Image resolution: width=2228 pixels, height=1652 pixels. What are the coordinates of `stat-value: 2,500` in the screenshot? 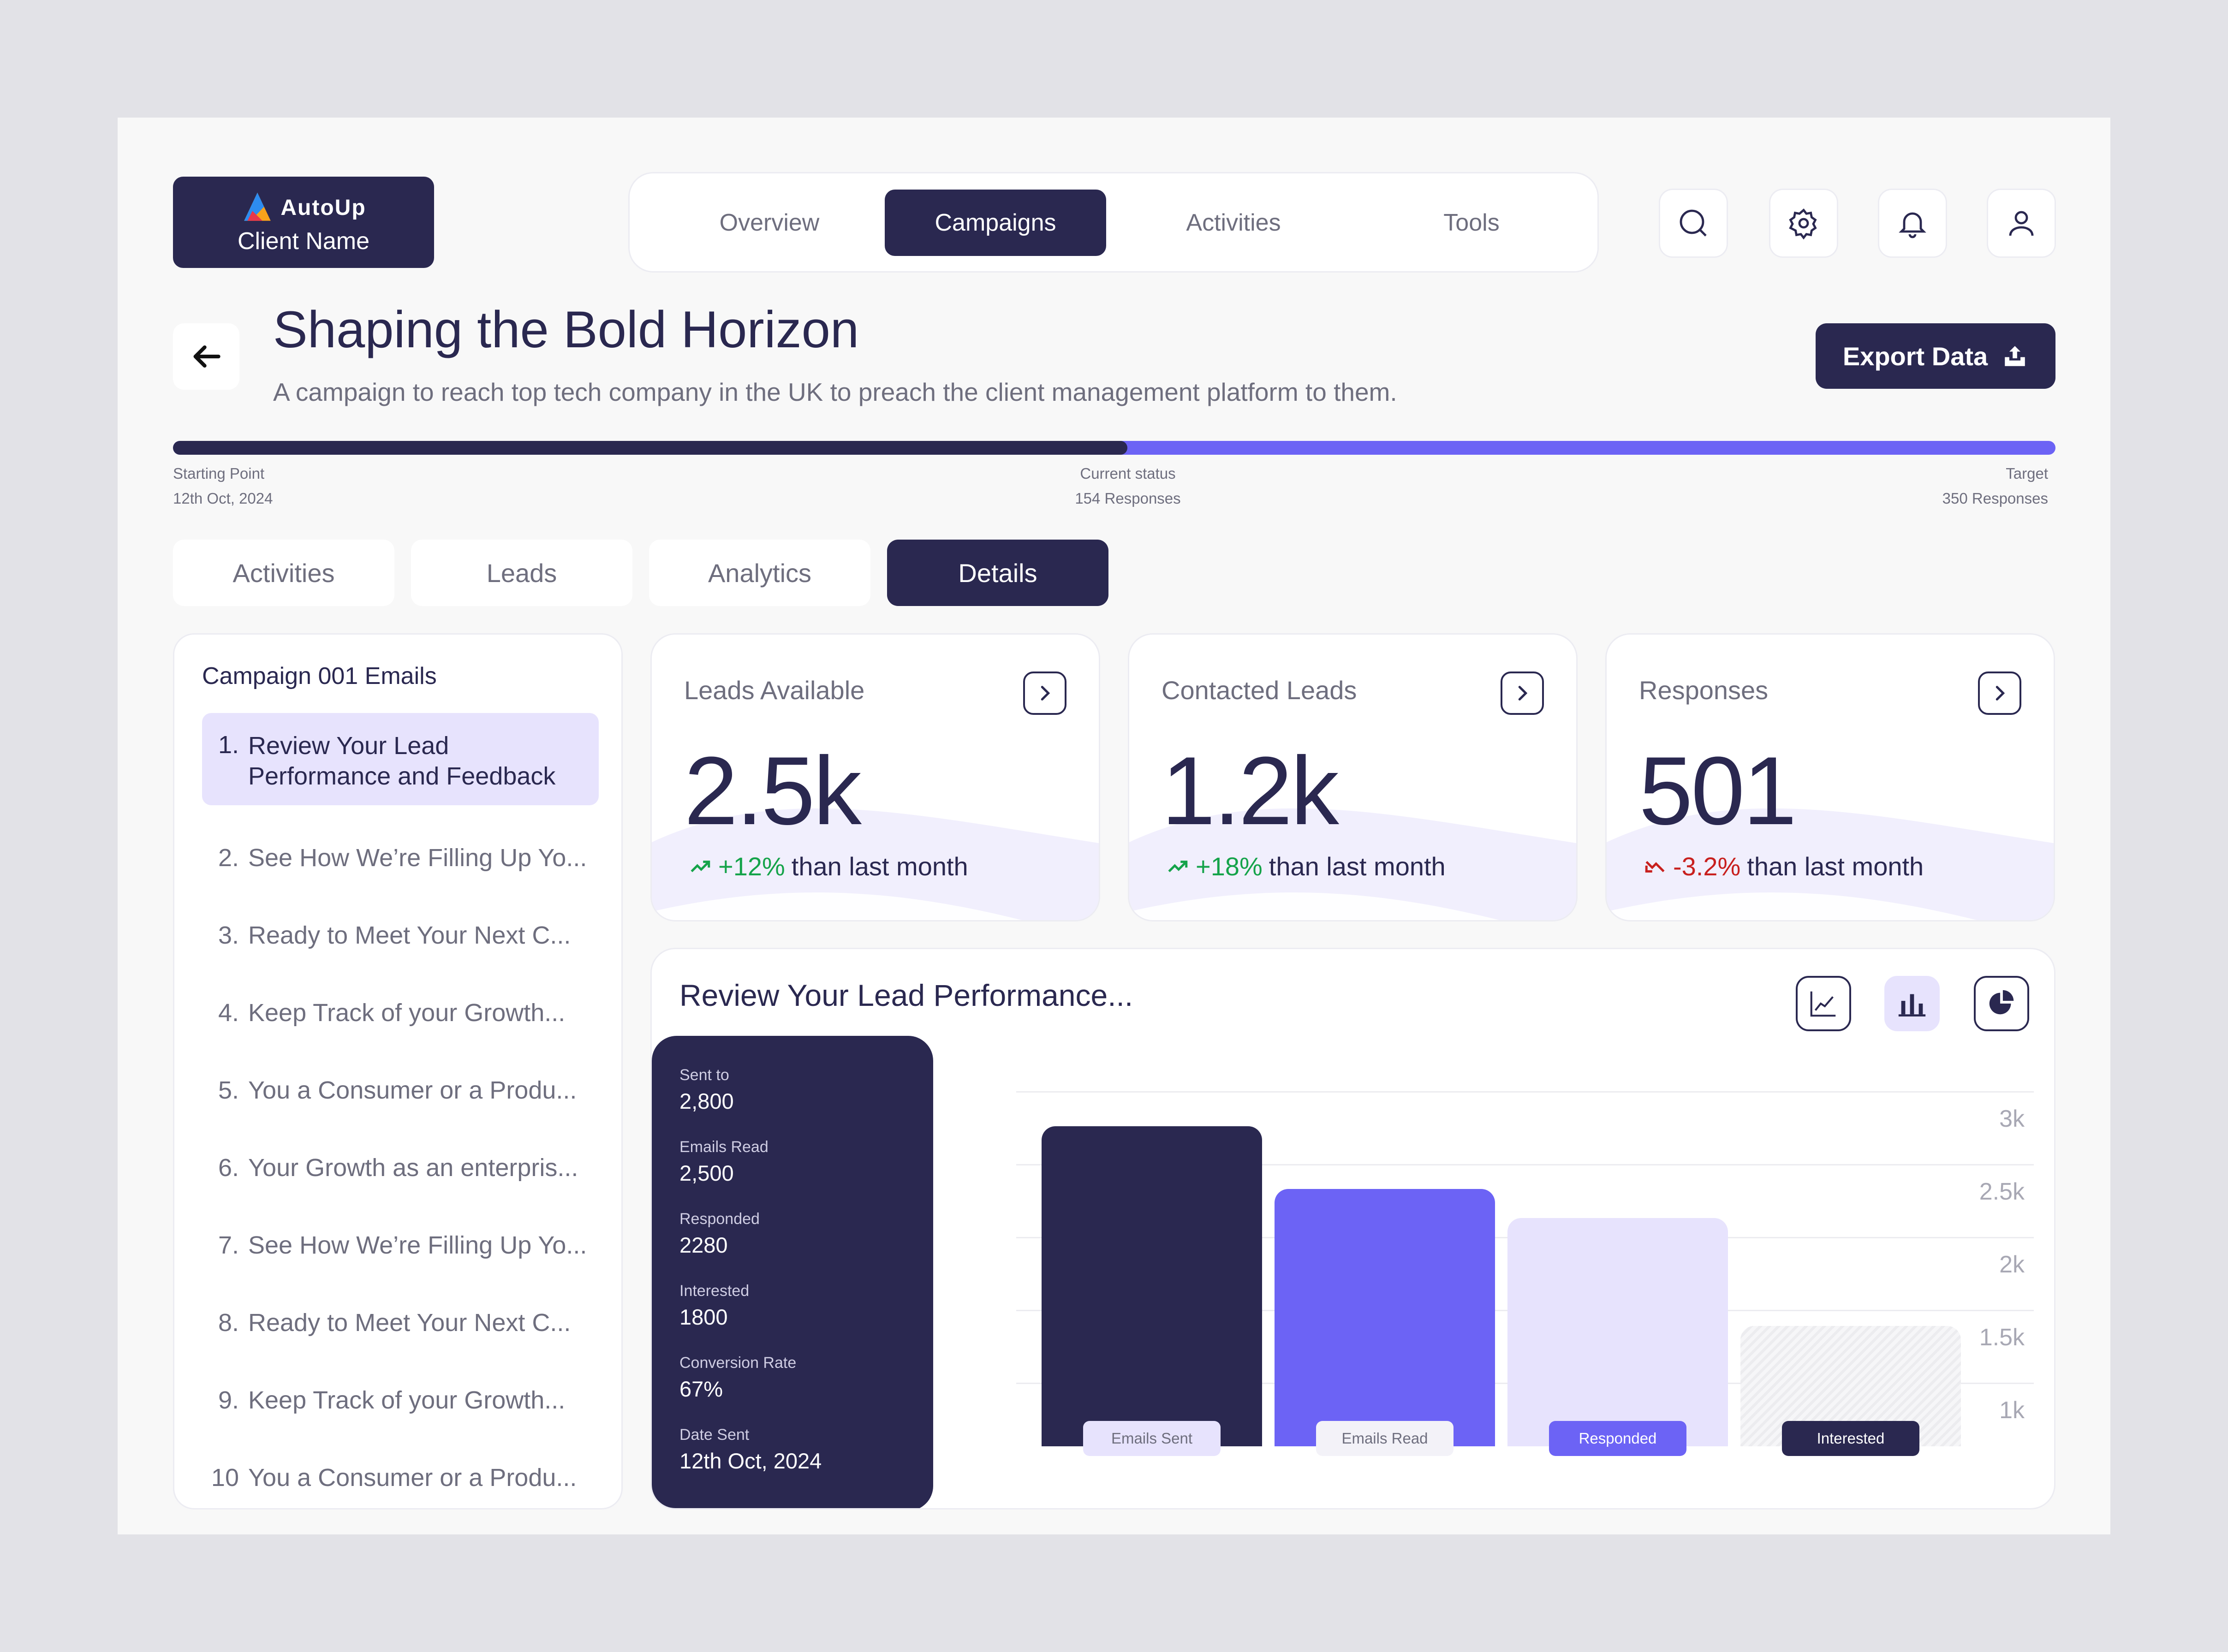 It's located at (706, 1173).